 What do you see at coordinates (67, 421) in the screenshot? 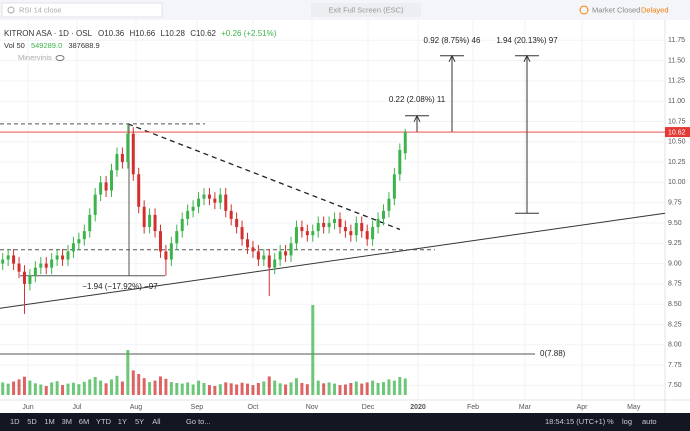
I see `range-button: 3M` at bounding box center [67, 421].